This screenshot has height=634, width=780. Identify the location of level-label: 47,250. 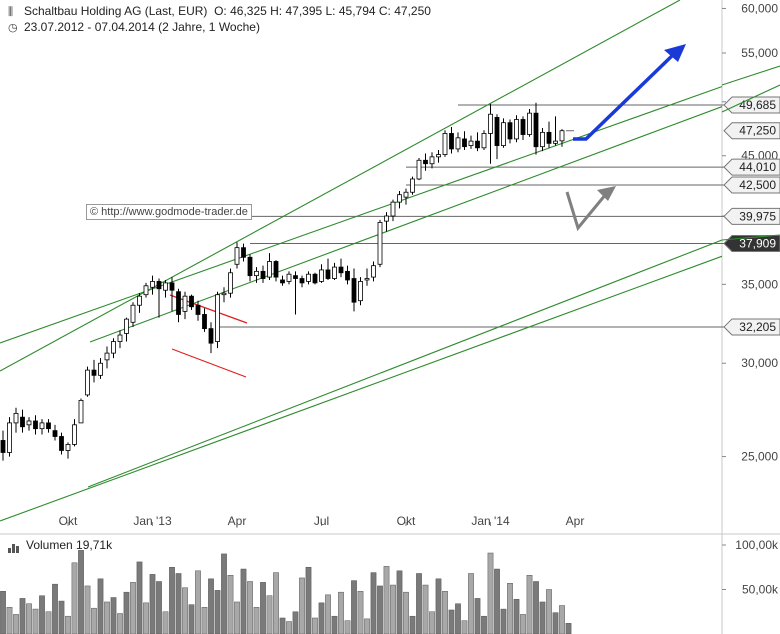
(757, 131).